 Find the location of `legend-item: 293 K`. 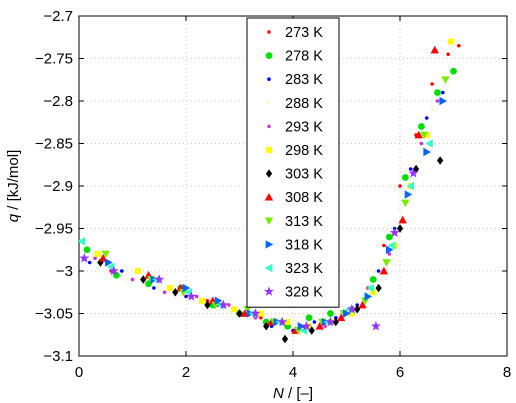

legend-item: 293 K is located at coordinates (295, 127).